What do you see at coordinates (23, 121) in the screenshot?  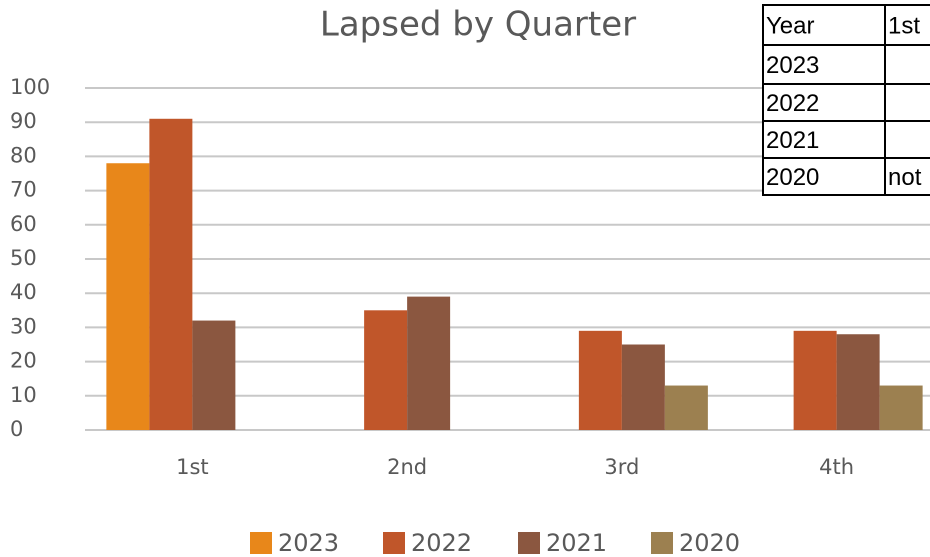 I see `y-tick-label: 90` at bounding box center [23, 121].